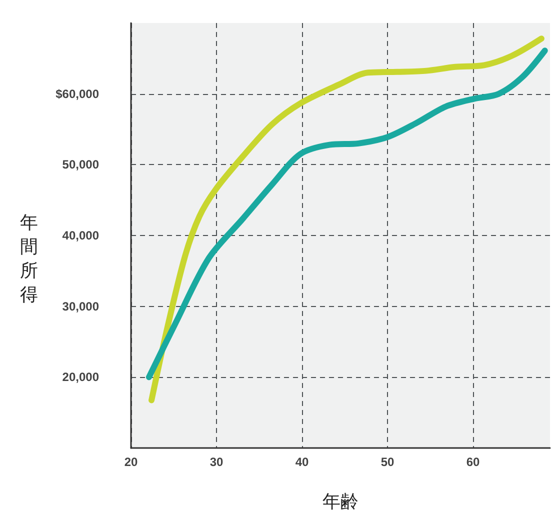 Image resolution: width=560 pixels, height=524 pixels. What do you see at coordinates (387, 462) in the screenshot?
I see `x-tick-label: 50` at bounding box center [387, 462].